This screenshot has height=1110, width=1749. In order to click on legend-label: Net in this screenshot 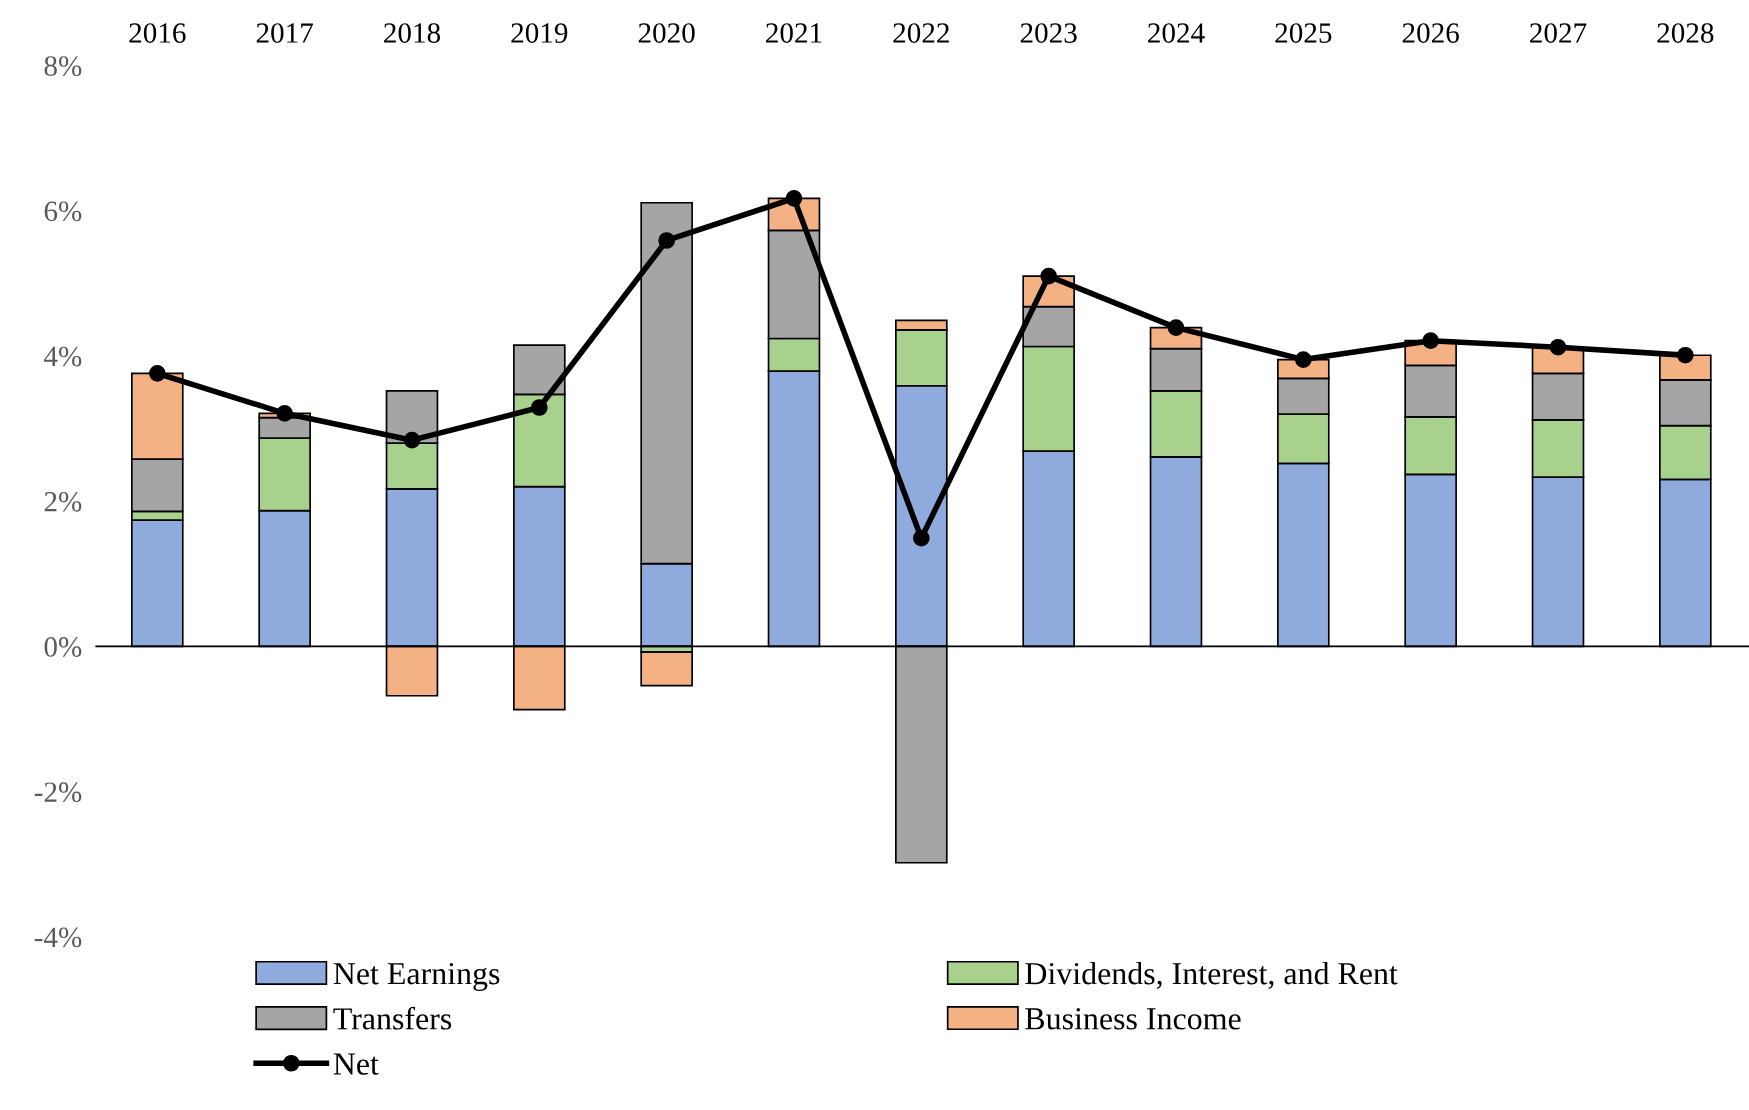, I will do `click(356, 1064)`.